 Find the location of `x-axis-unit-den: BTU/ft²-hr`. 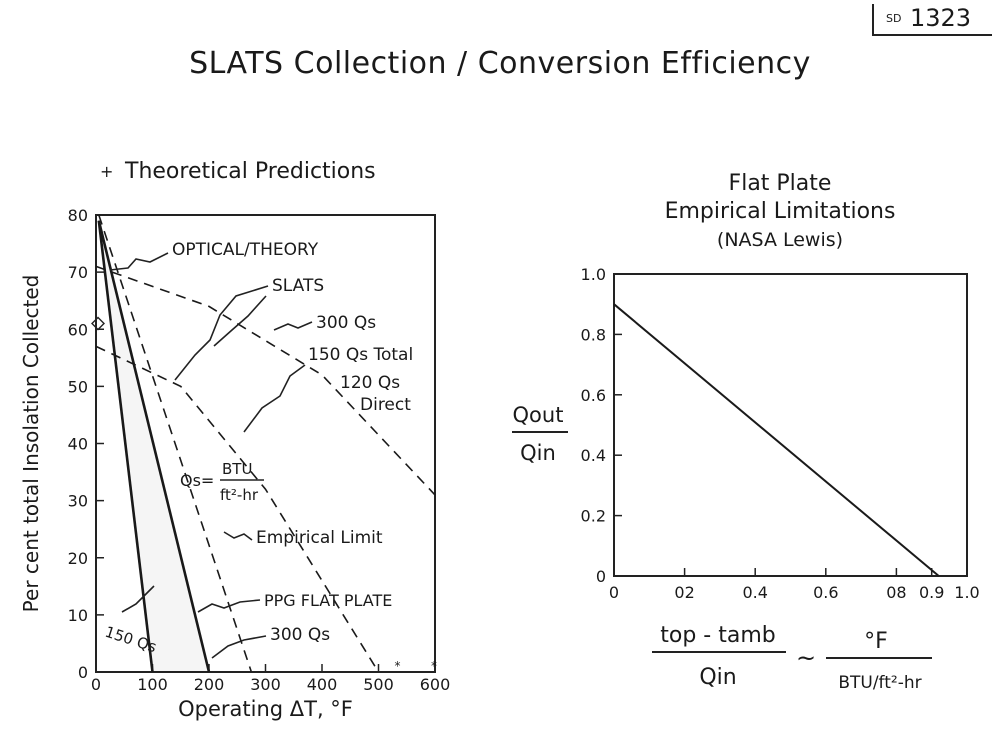

x-axis-unit-den: BTU/ft²-hr is located at coordinates (879, 683).